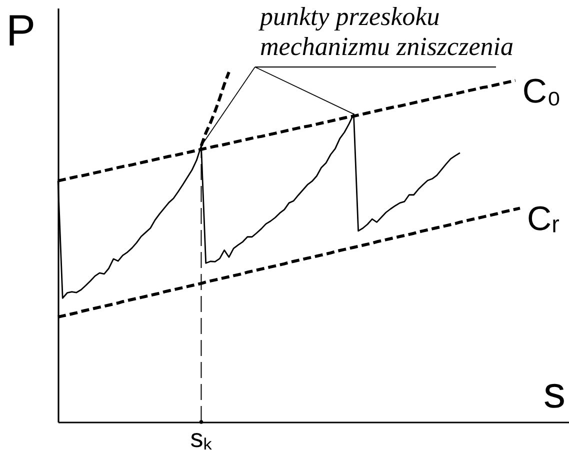 Image resolution: width=569 pixels, height=450 pixels. What do you see at coordinates (201, 436) in the screenshot?
I see `text: sₖ` at bounding box center [201, 436].